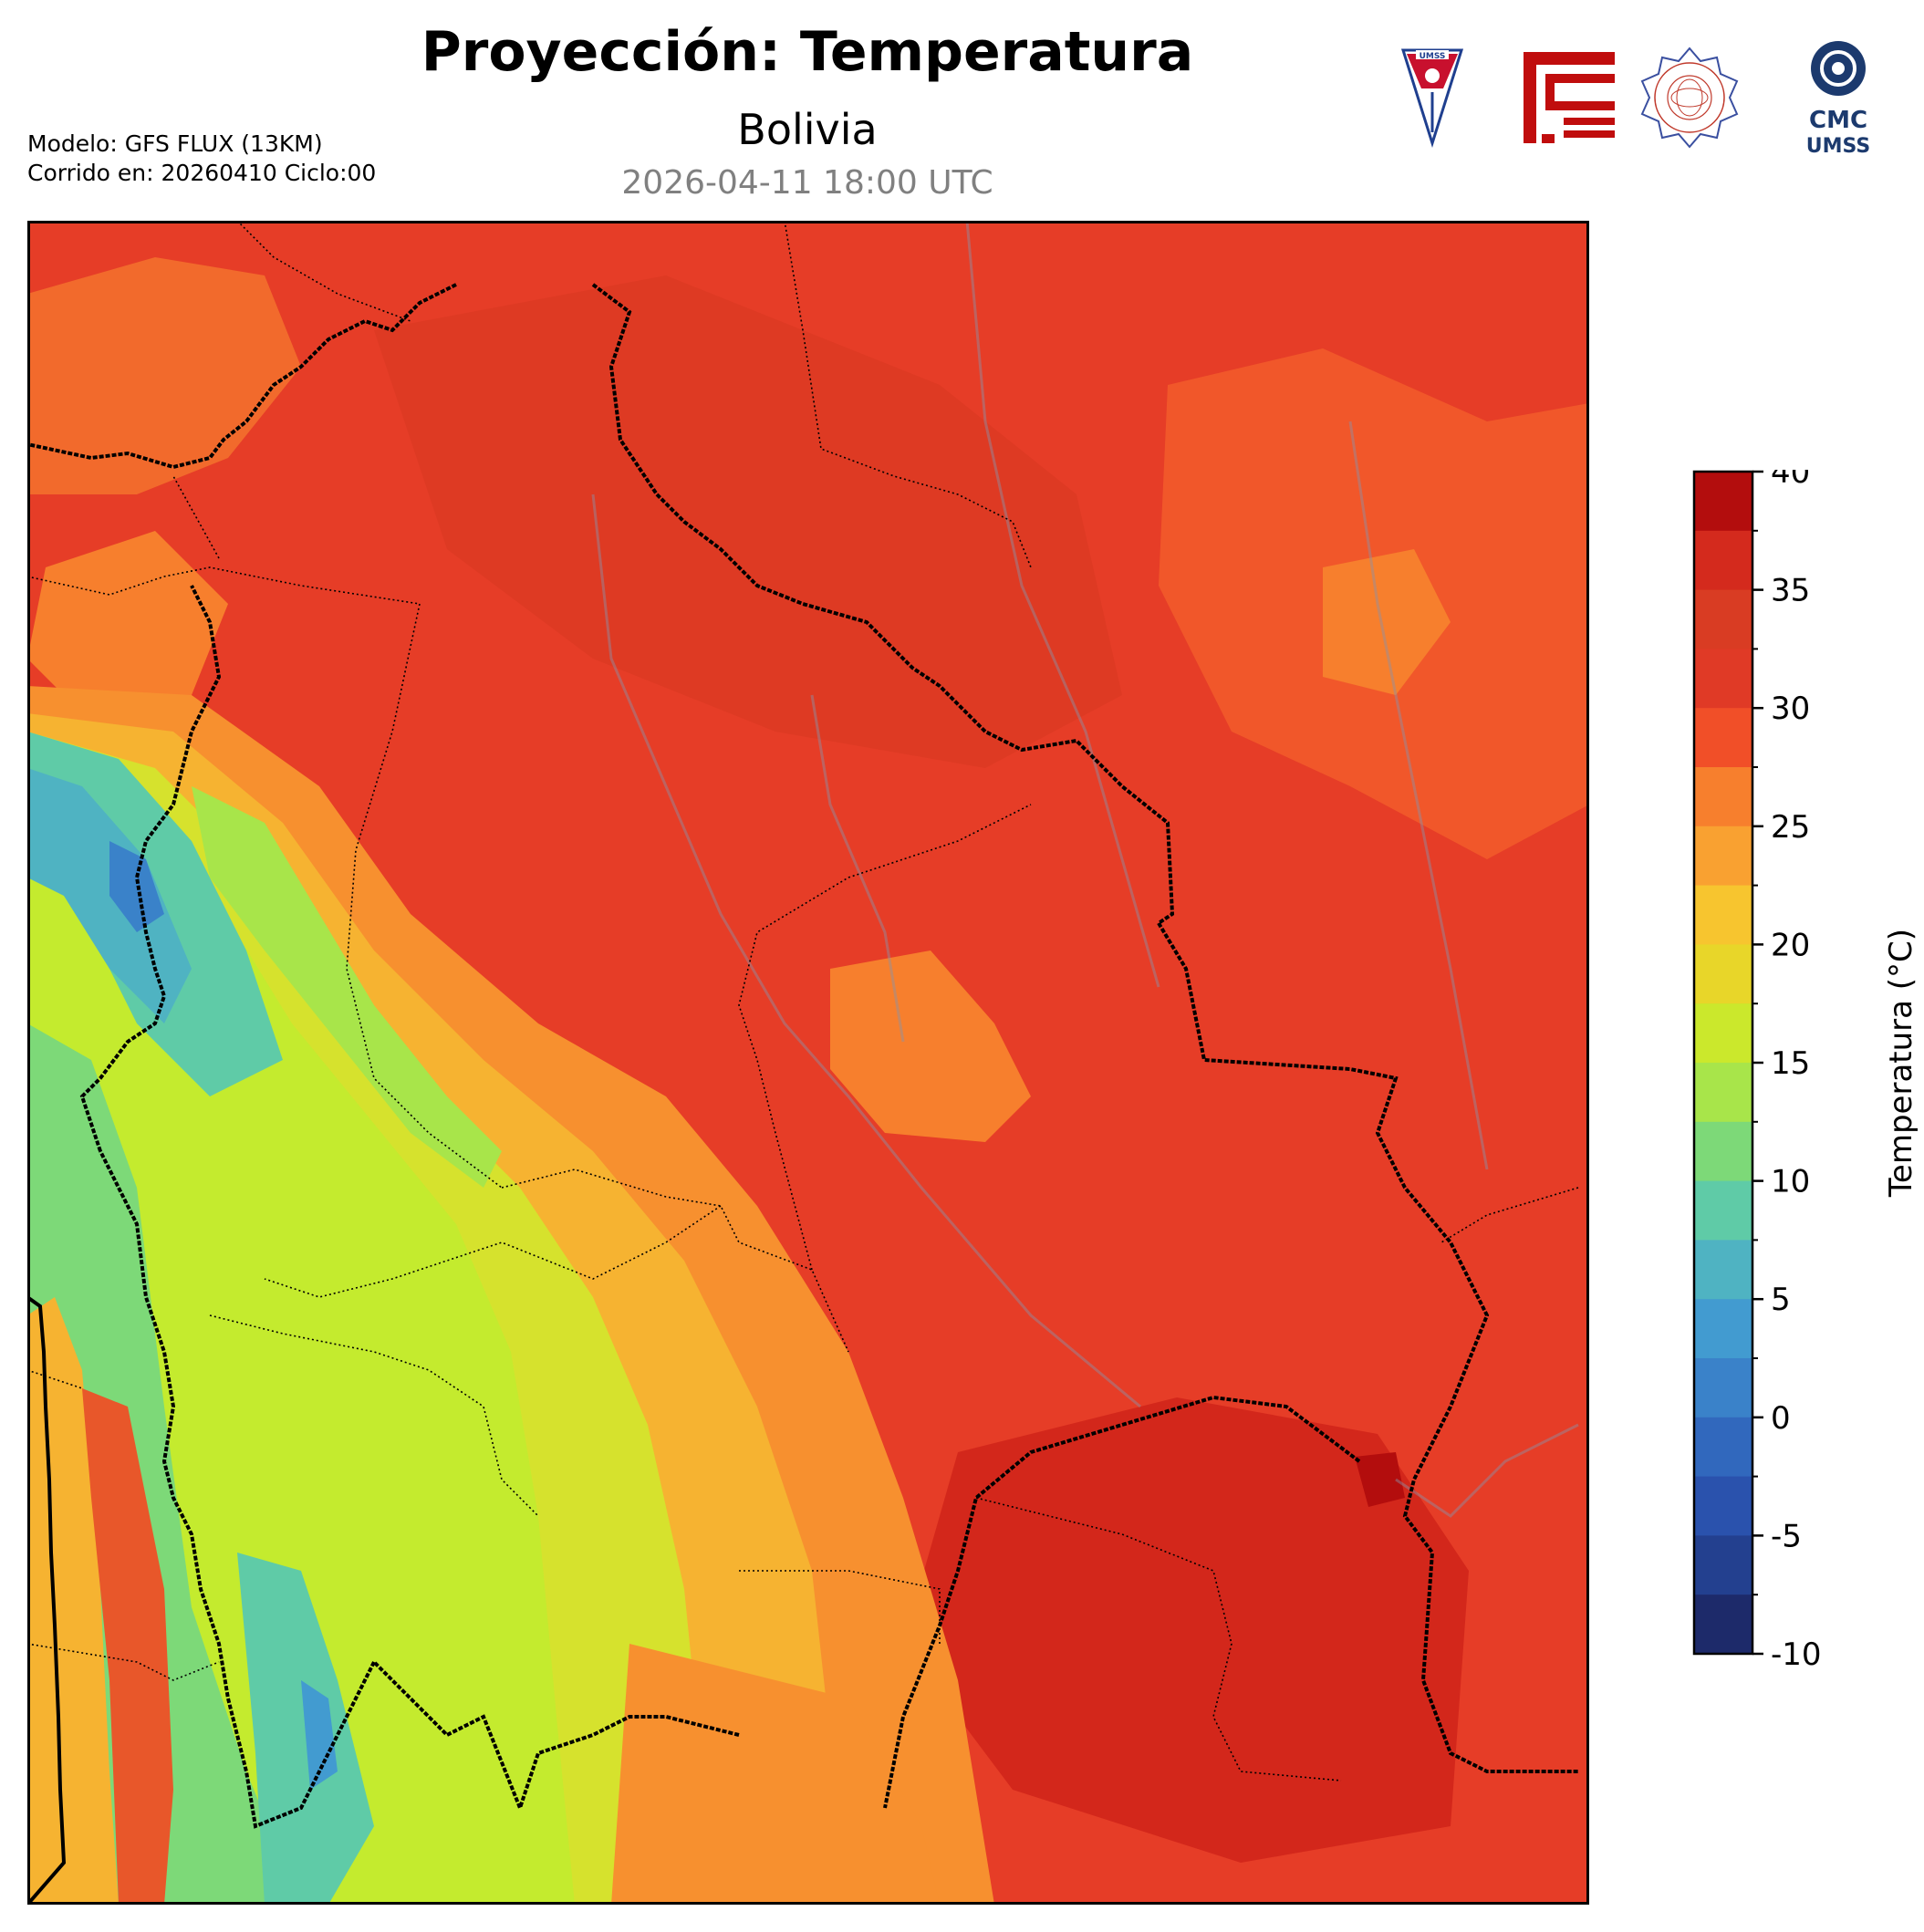 Image resolution: width=1924 pixels, height=1932 pixels. I want to click on colorbar-tick-label: -5, so click(1787, 1536).